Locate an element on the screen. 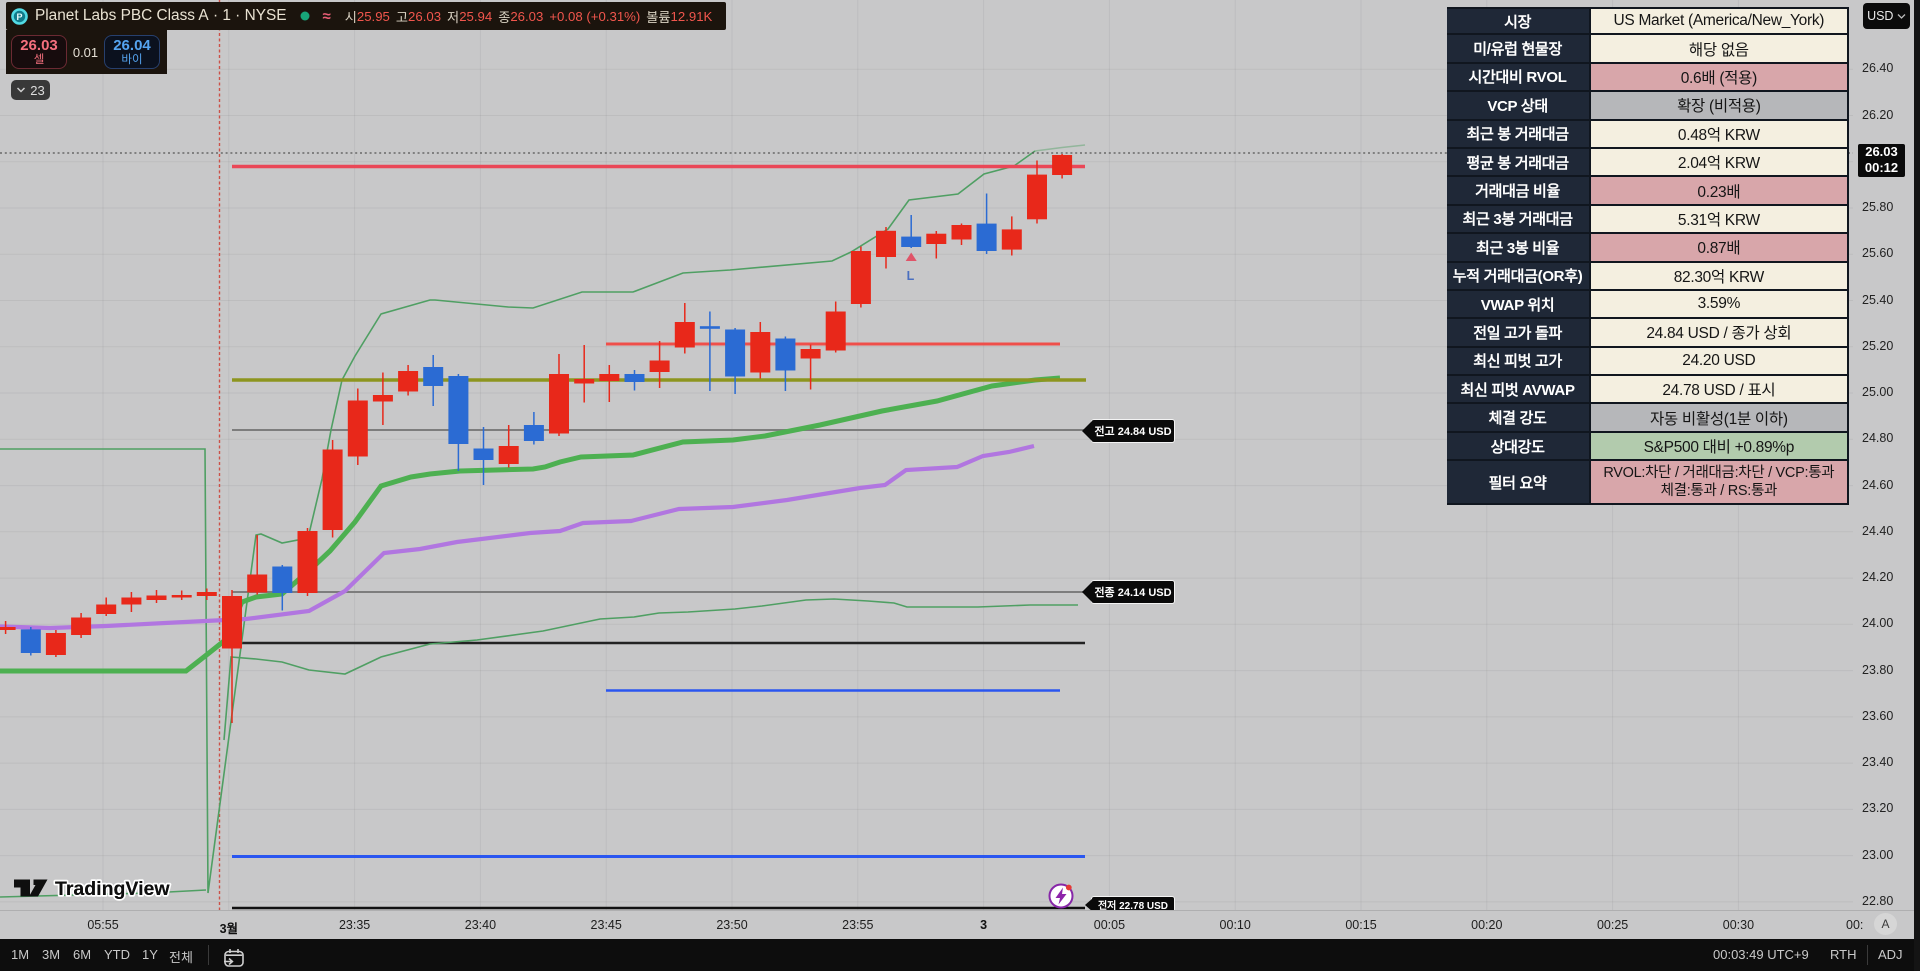  svg-text: L is located at coordinates (911, 276).